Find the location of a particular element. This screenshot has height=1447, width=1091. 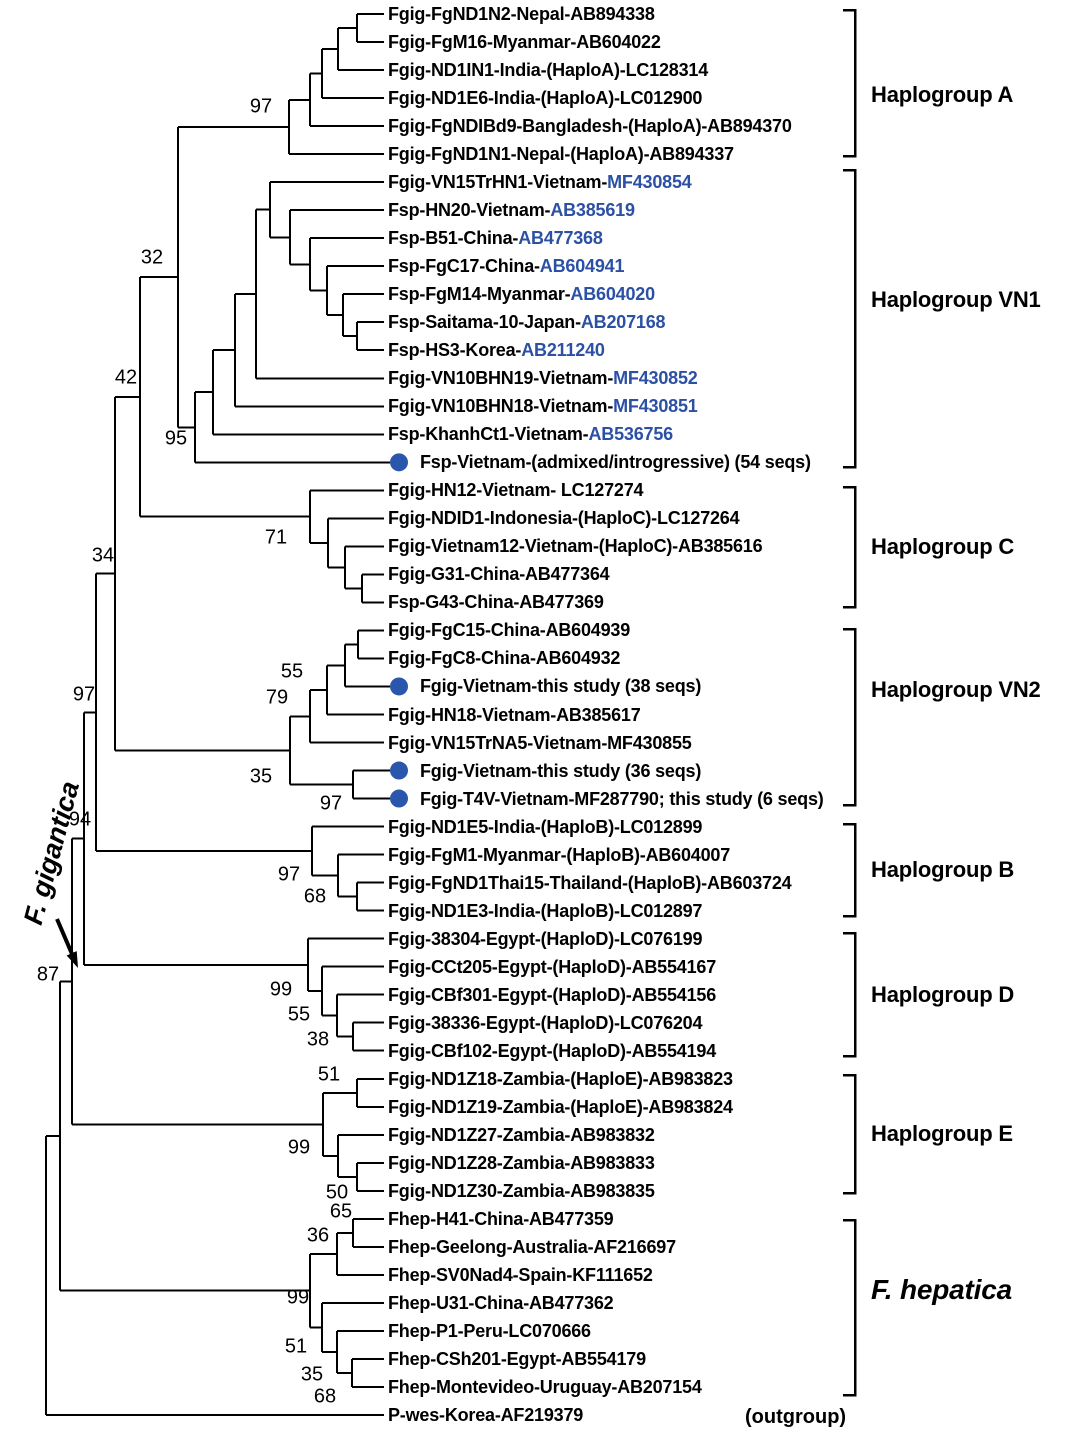

taxon-name: Fgig-VN10BHN18-Vietnam- is located at coordinates (501, 406).